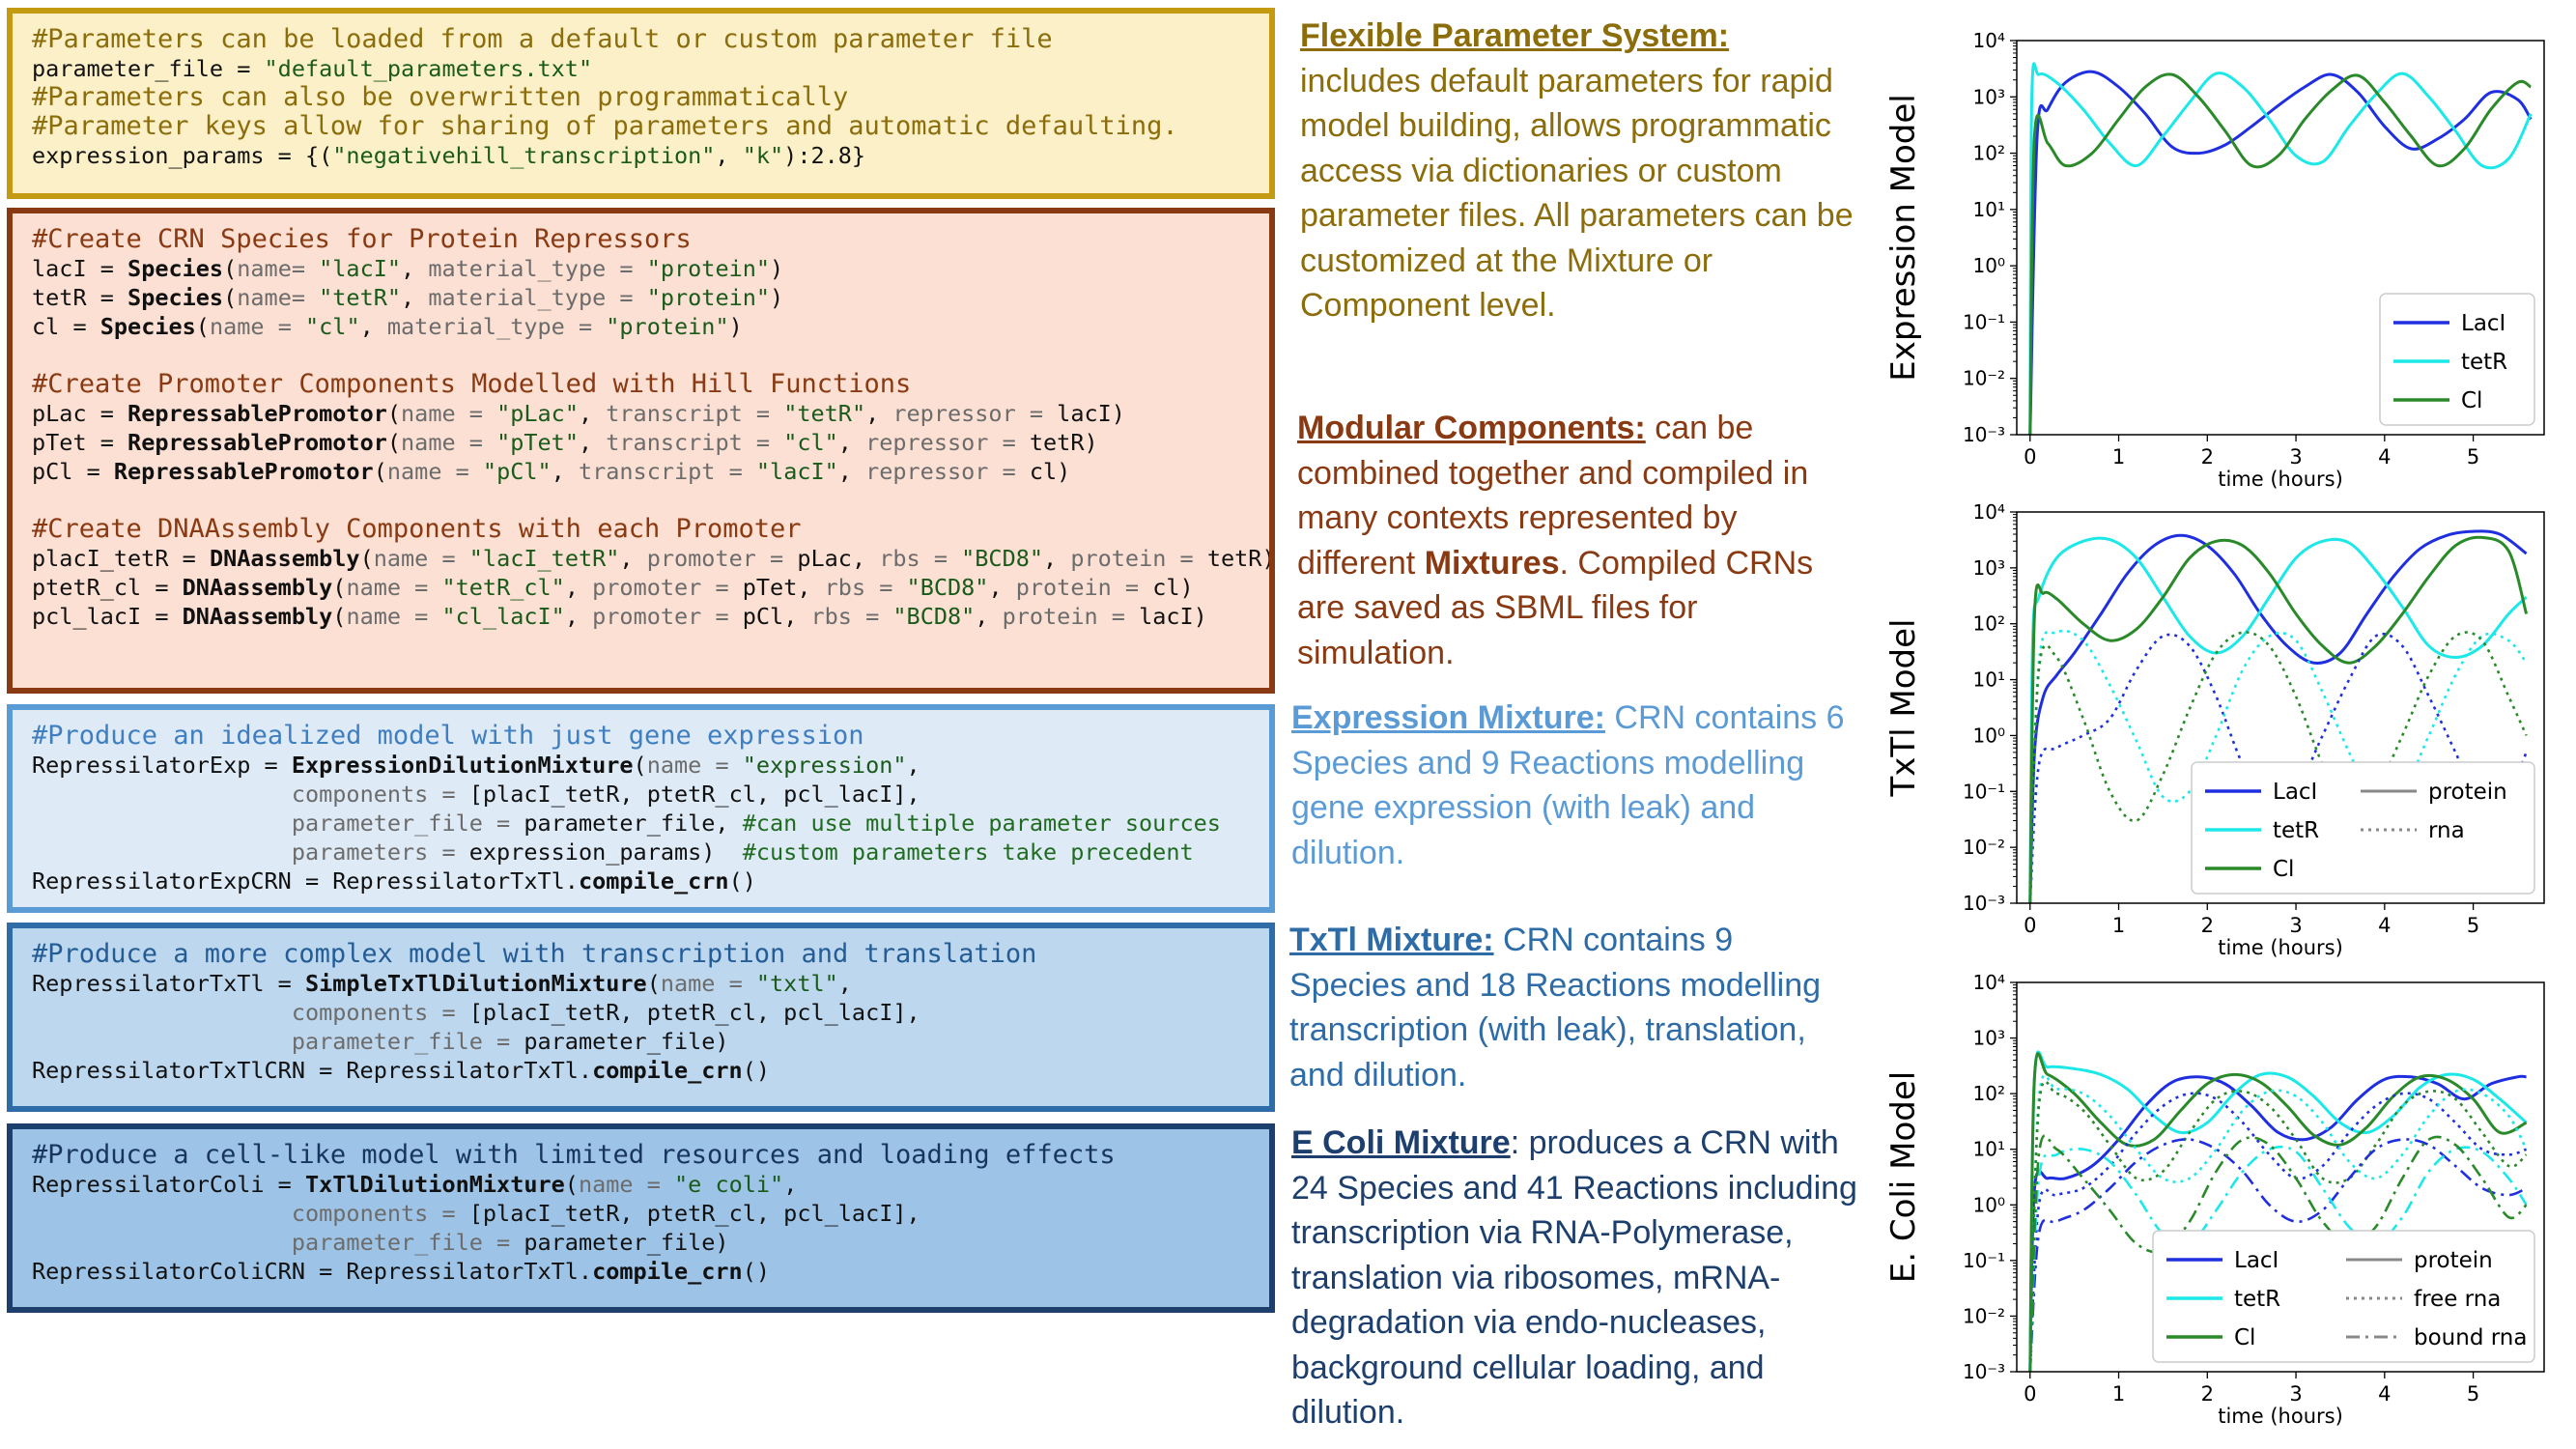 The width and height of the screenshot is (2576, 1449). What do you see at coordinates (360, 268) in the screenshot?
I see `code-token: "lacI"` at bounding box center [360, 268].